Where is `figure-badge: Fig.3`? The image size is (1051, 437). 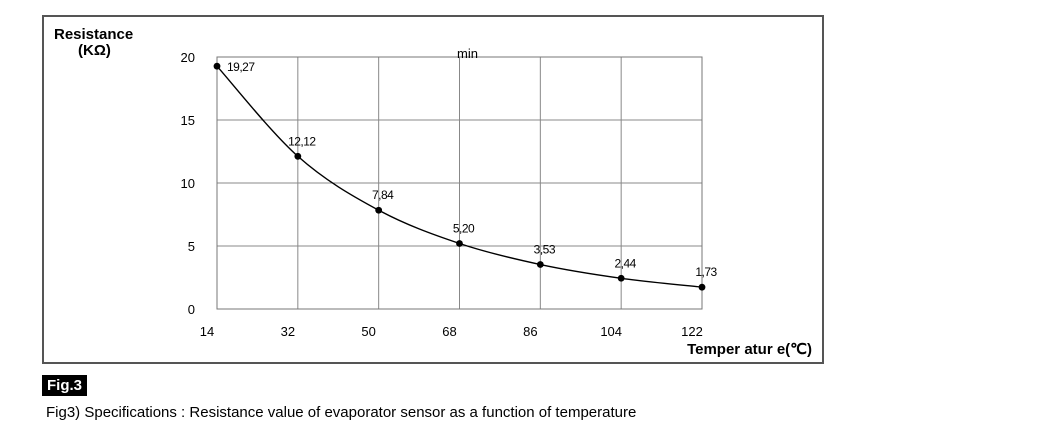
figure-badge: Fig.3 is located at coordinates (65, 385).